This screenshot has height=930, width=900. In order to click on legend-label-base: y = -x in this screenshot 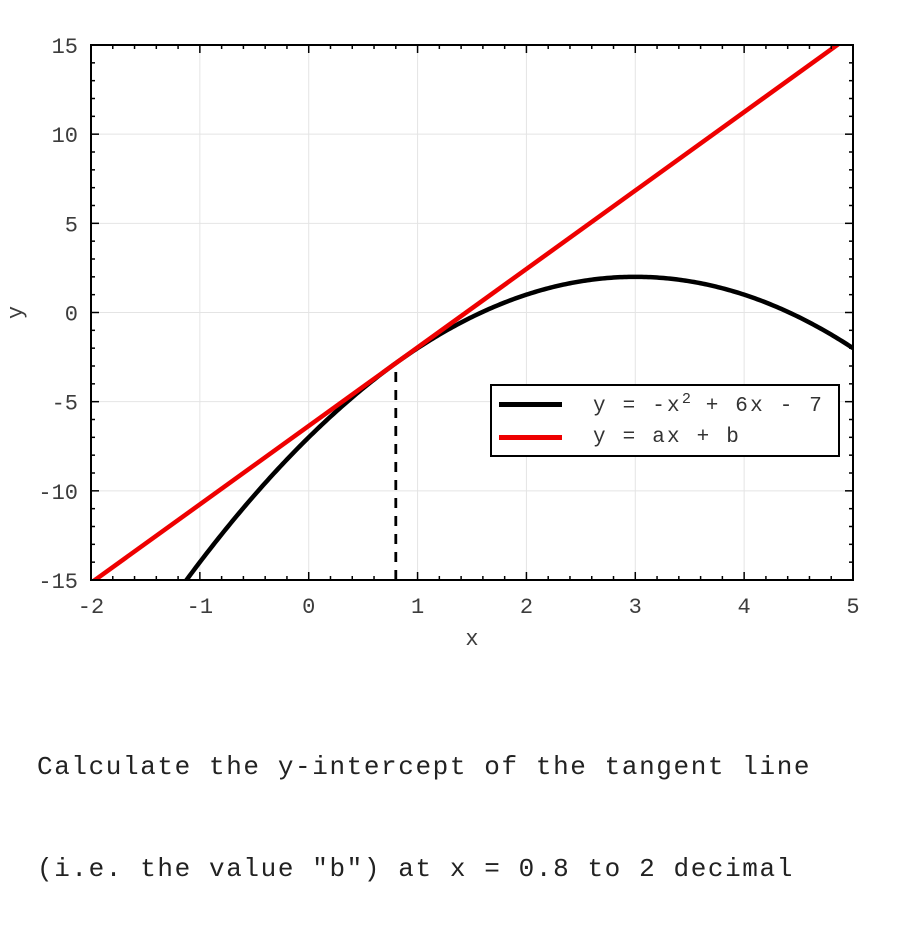, I will do `click(637, 406)`.